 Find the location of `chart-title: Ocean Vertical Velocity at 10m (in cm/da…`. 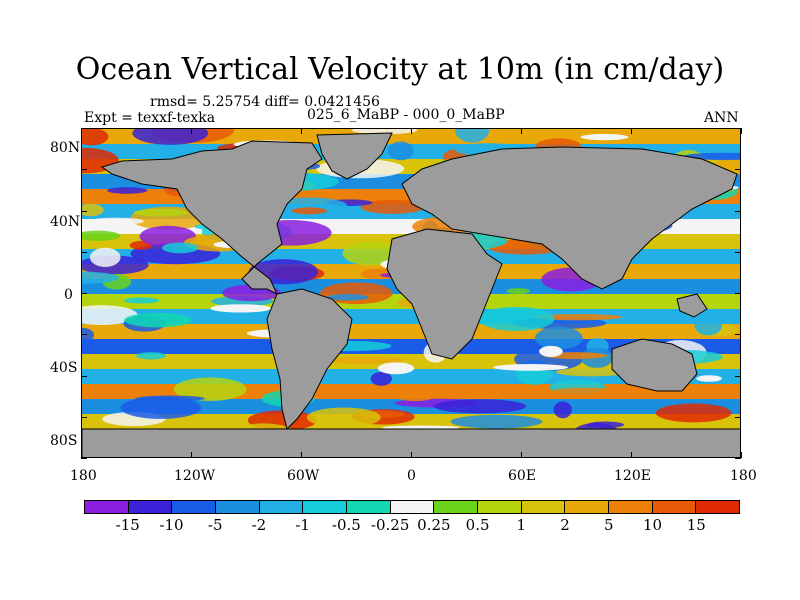

chart-title: Ocean Vertical Velocity at 10m (in cm/da… is located at coordinates (400, 69).